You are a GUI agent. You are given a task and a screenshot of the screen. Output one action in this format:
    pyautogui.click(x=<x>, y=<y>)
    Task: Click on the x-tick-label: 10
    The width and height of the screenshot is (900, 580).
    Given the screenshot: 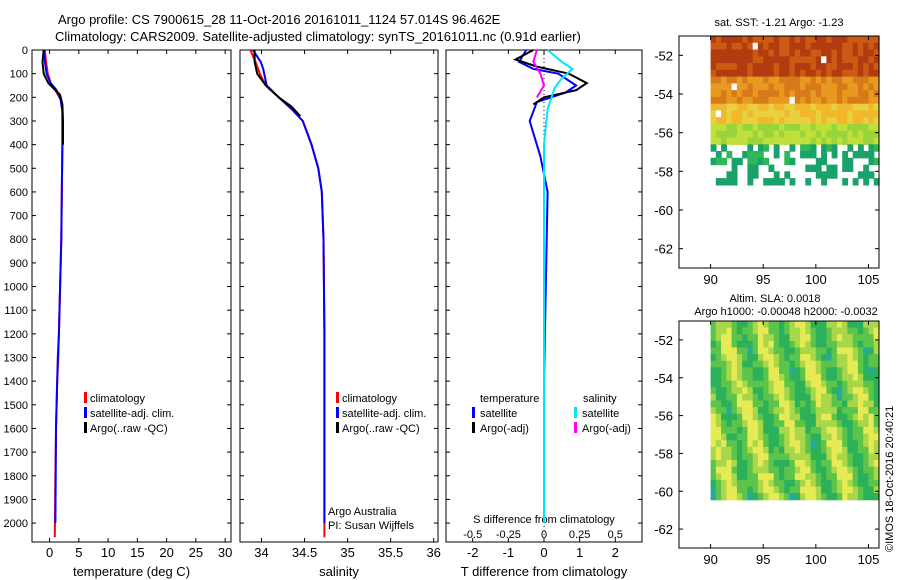 What is the action you would take?
    pyautogui.click(x=108, y=552)
    